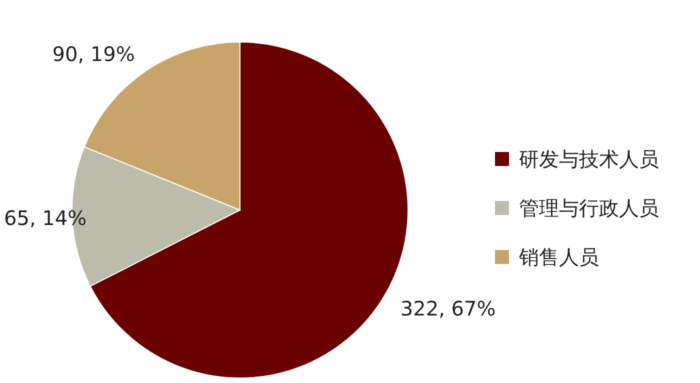  Describe the element at coordinates (448, 308) in the screenshot. I see `data-label: 322, 67%` at that location.